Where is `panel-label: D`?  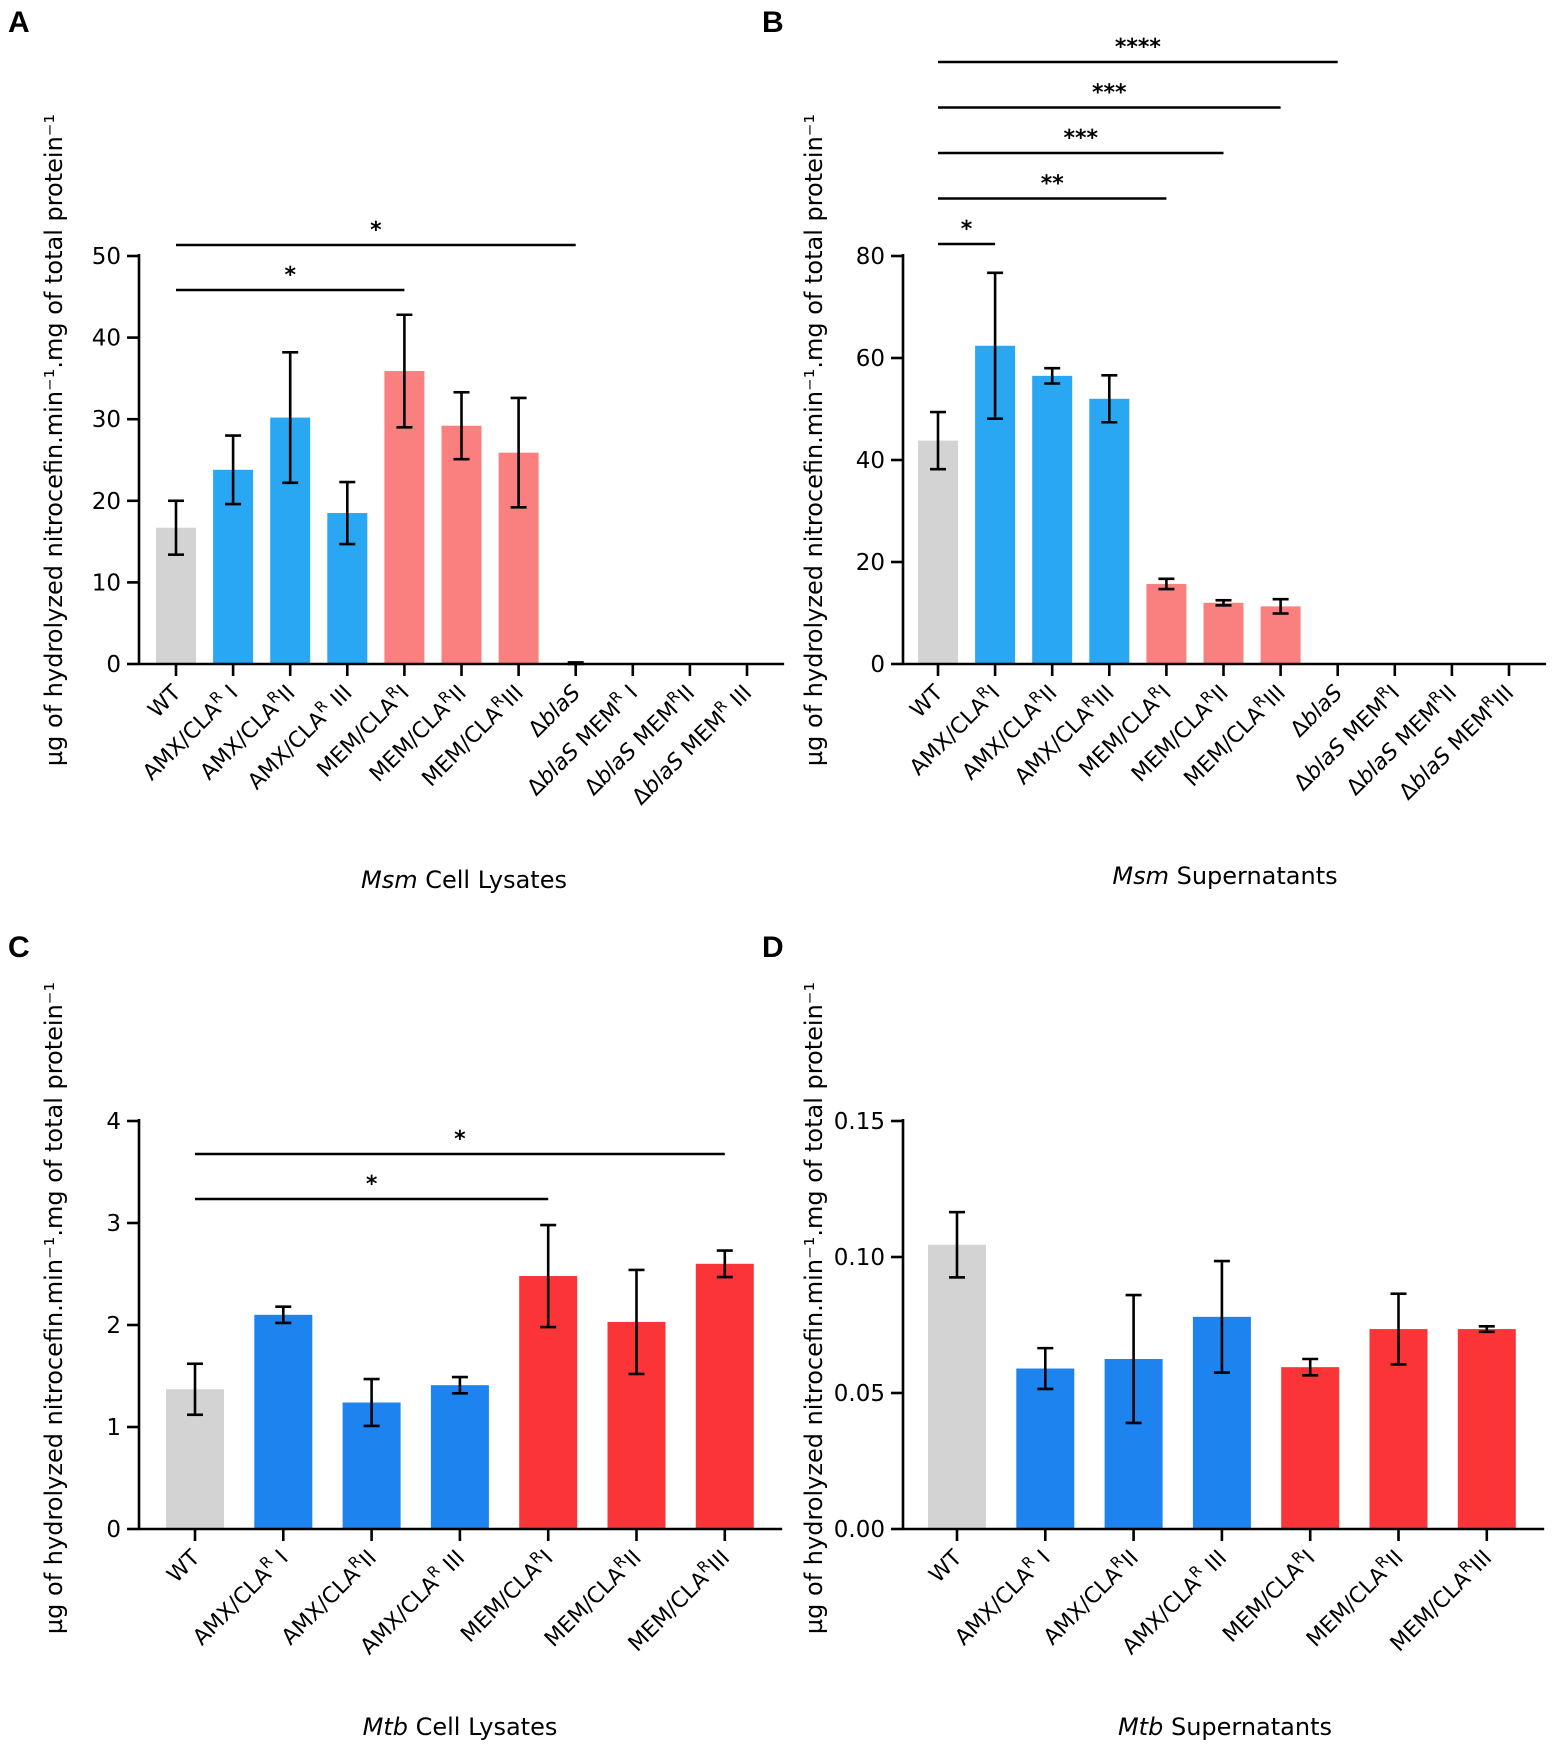
panel-label: D is located at coordinates (773, 947).